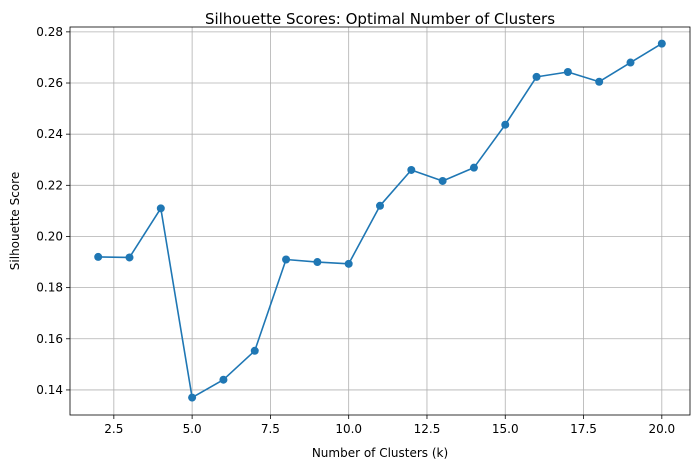 This screenshot has height=470, width=700. I want to click on x-tick-label: 7.5, so click(270, 429).